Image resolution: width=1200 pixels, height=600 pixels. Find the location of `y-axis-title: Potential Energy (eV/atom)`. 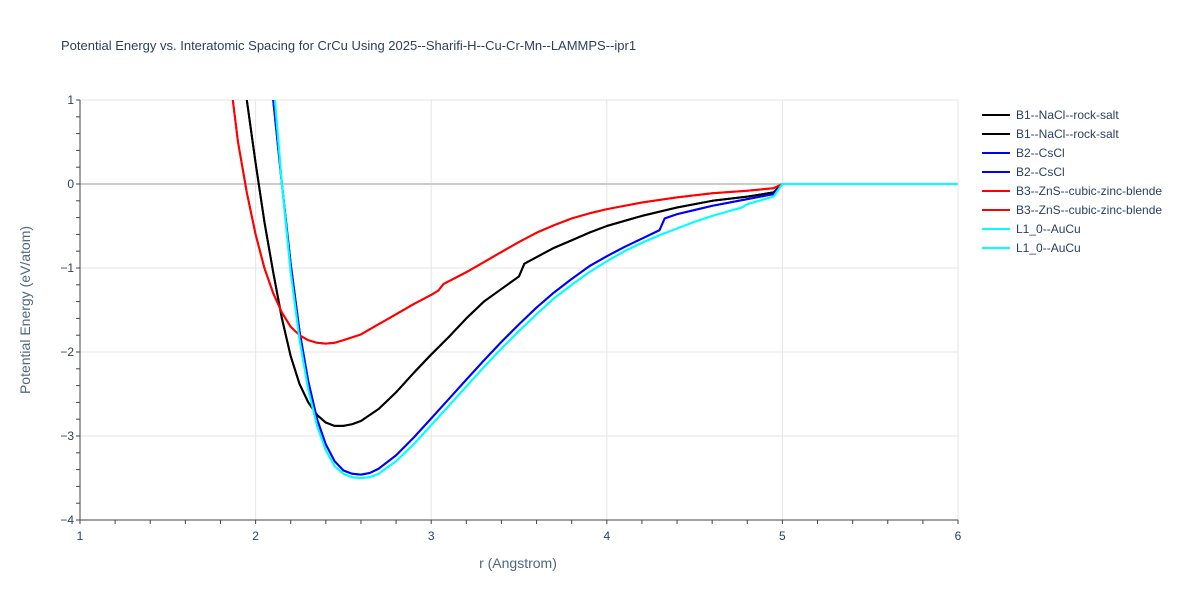

y-axis-title: Potential Energy (eV/atom) is located at coordinates (25, 310).